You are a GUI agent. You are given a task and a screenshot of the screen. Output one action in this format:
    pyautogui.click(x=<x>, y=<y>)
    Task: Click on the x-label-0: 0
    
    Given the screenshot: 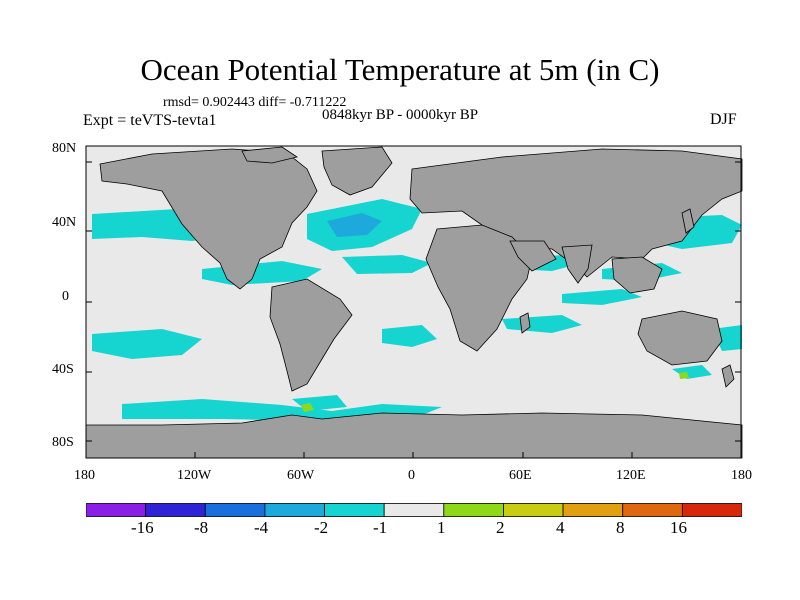 What is the action you would take?
    pyautogui.click(x=411, y=475)
    